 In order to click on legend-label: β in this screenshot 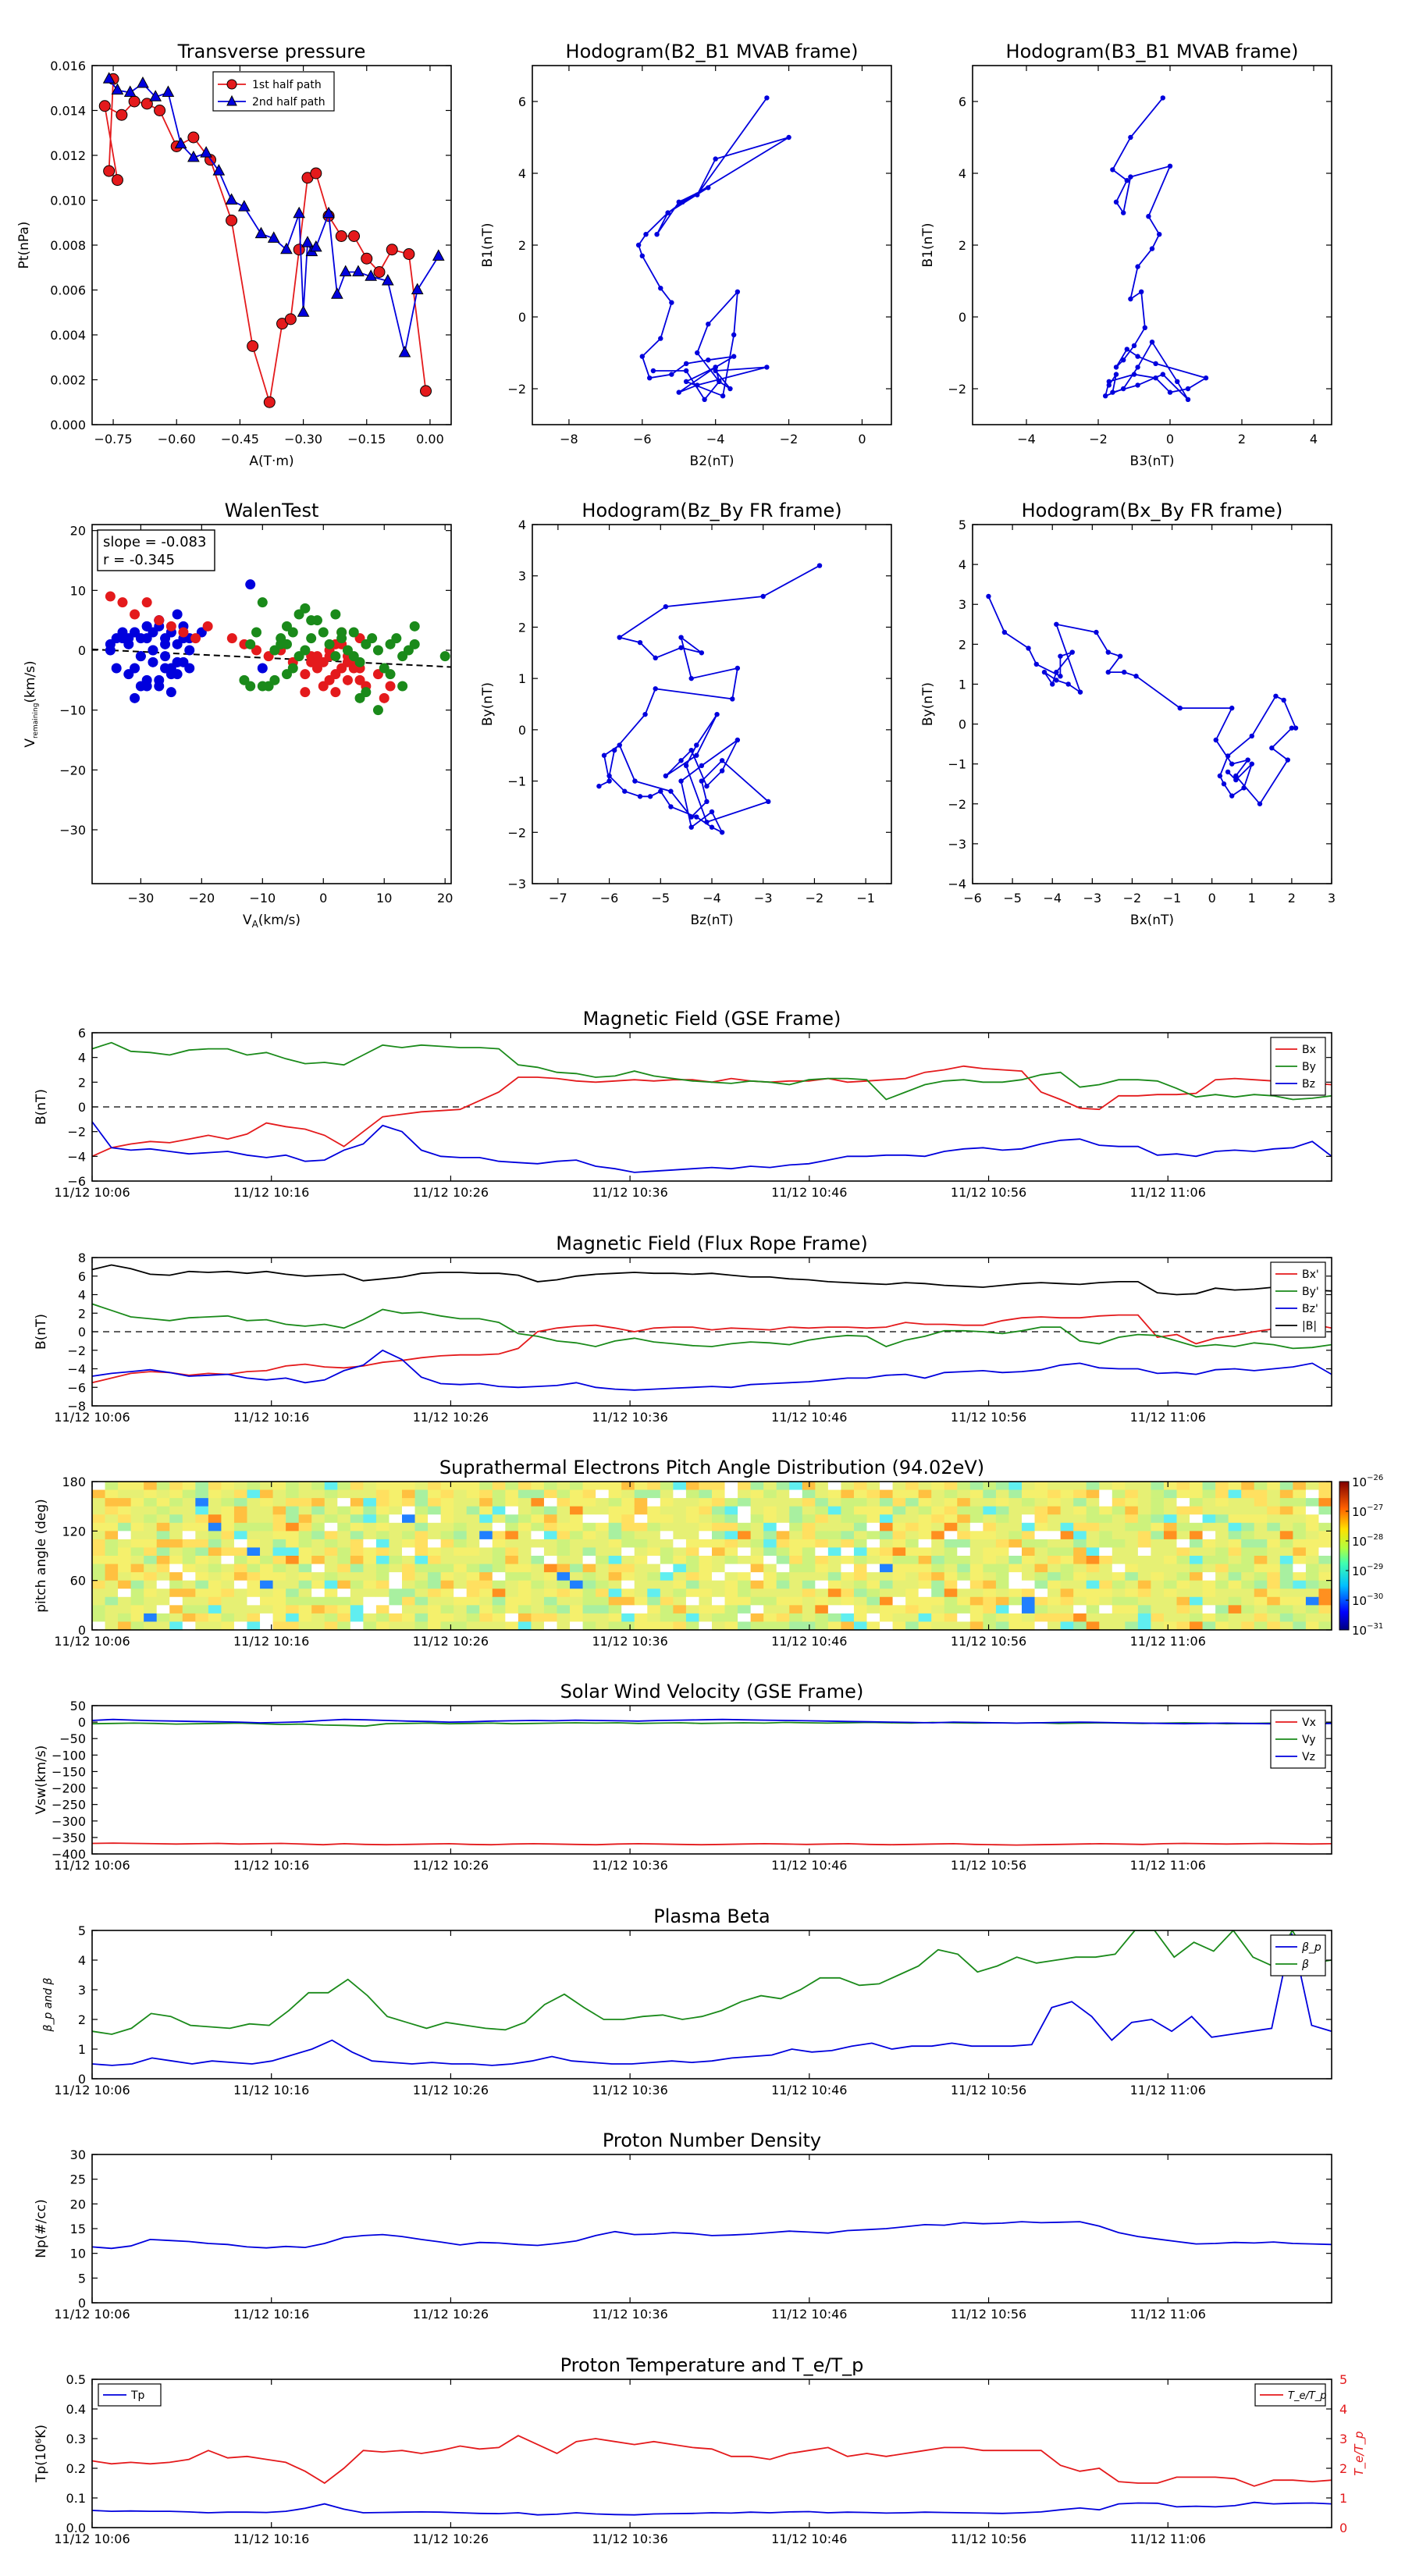, I will do `click(1305, 1965)`.